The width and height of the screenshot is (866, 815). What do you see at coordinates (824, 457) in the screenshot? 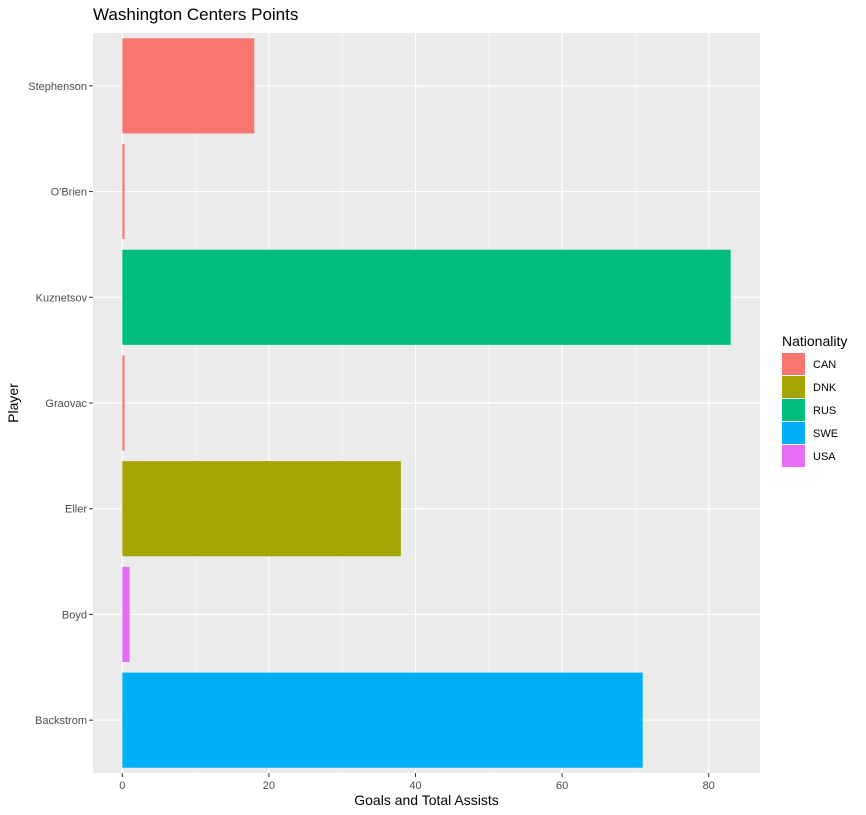
I see `legend-label: USA` at bounding box center [824, 457].